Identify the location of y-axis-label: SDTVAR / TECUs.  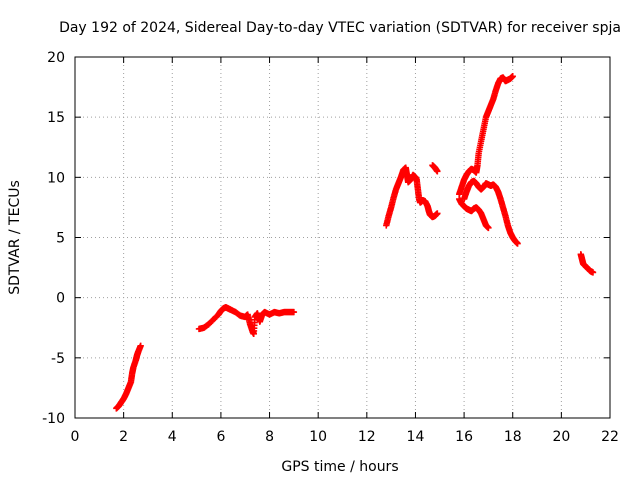
(15, 237).